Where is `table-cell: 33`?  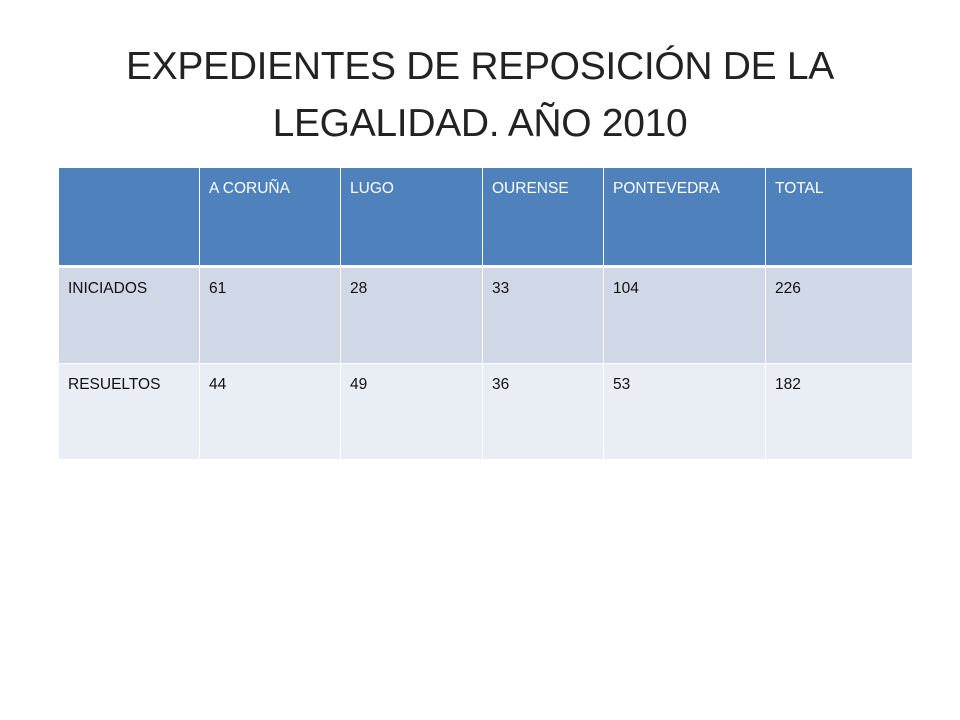
table-cell: 33 is located at coordinates (543, 315).